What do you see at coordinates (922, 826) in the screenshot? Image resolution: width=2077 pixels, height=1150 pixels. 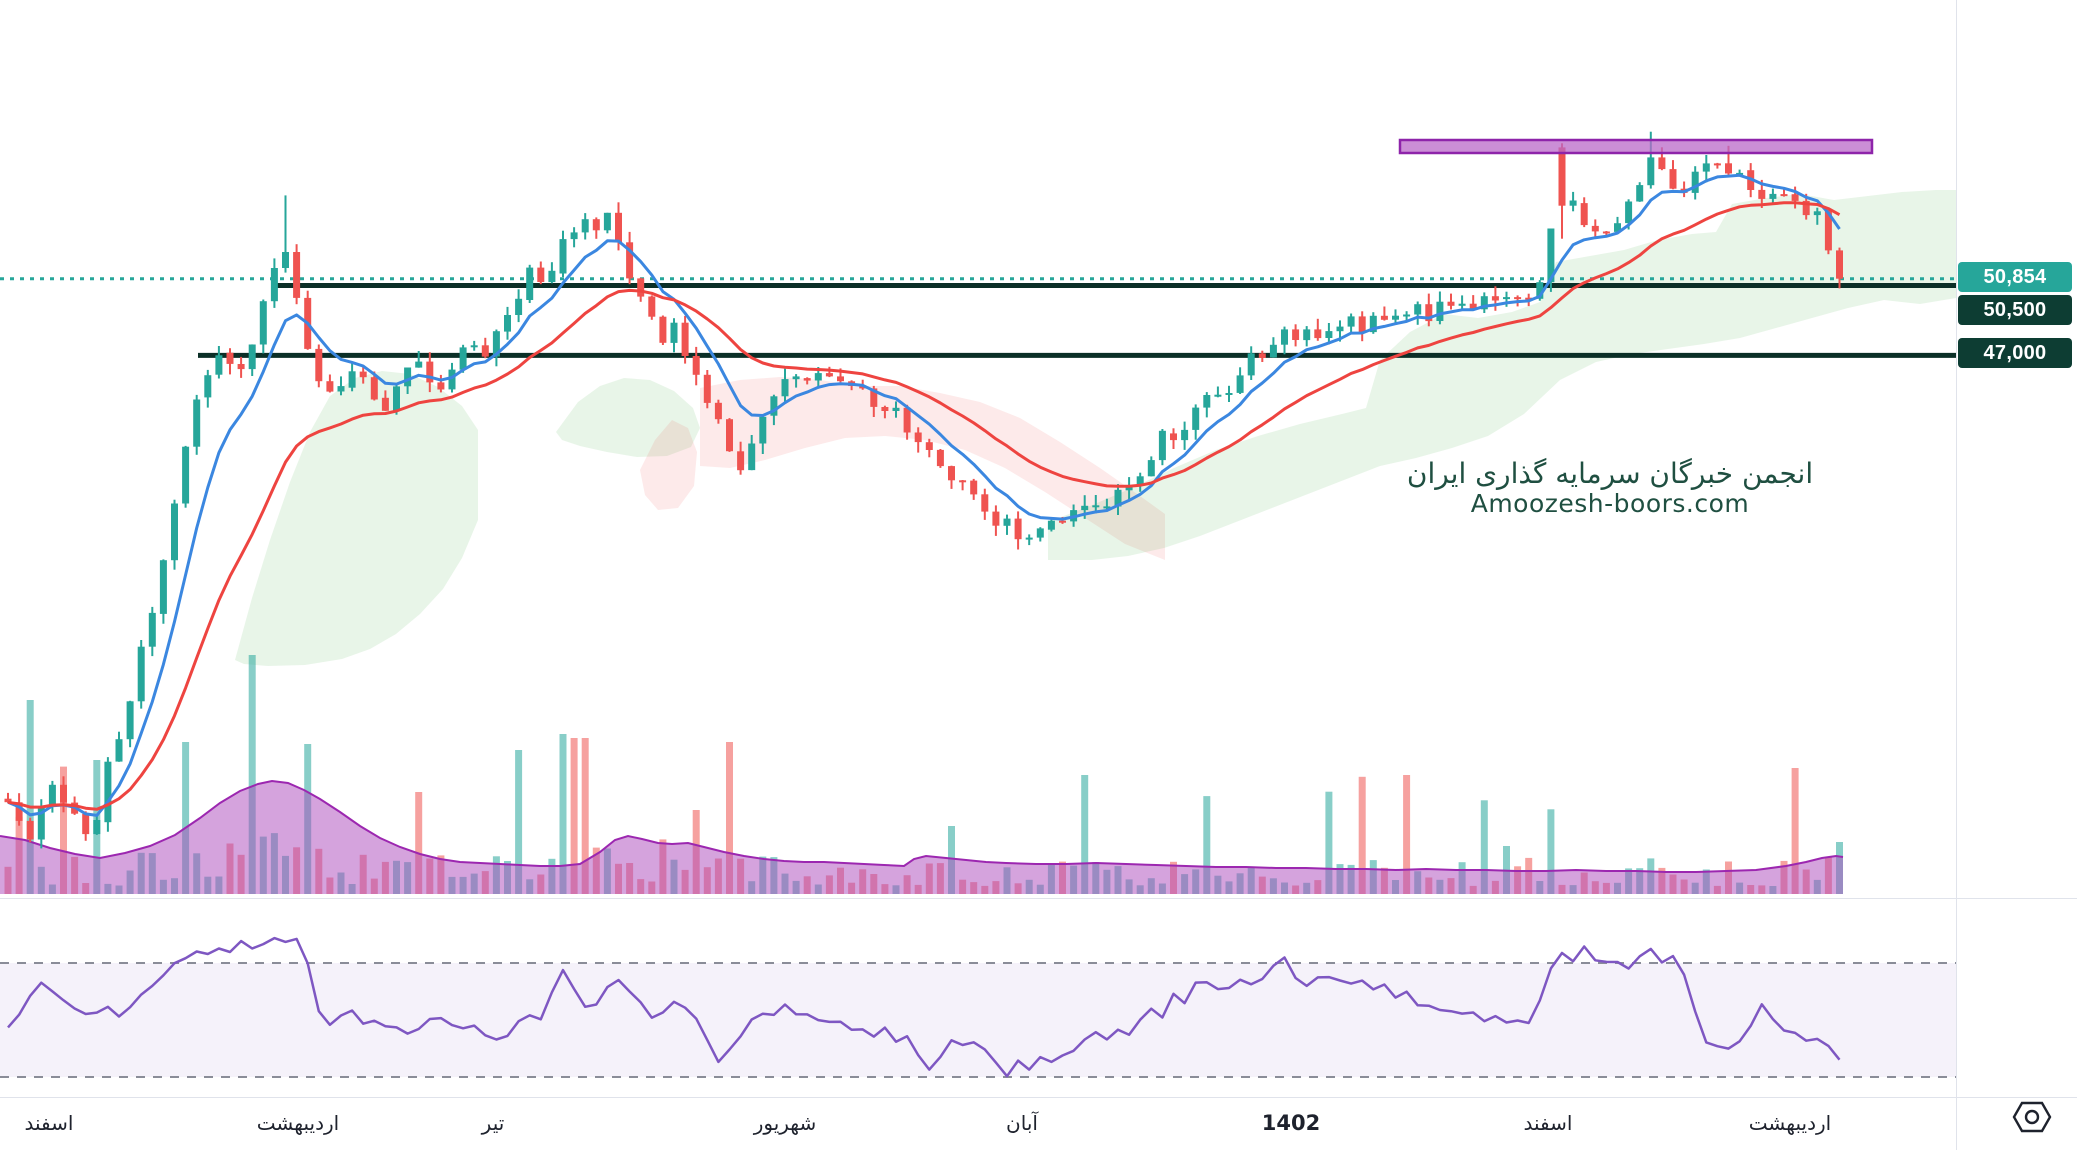 I see `volume-ma-line` at bounding box center [922, 826].